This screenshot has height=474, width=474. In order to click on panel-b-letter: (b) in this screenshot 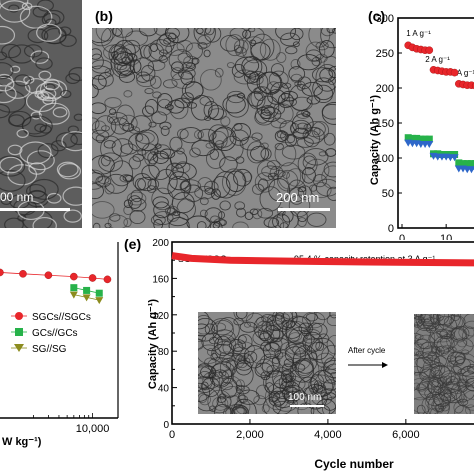, I will do `click(104, 16)`.